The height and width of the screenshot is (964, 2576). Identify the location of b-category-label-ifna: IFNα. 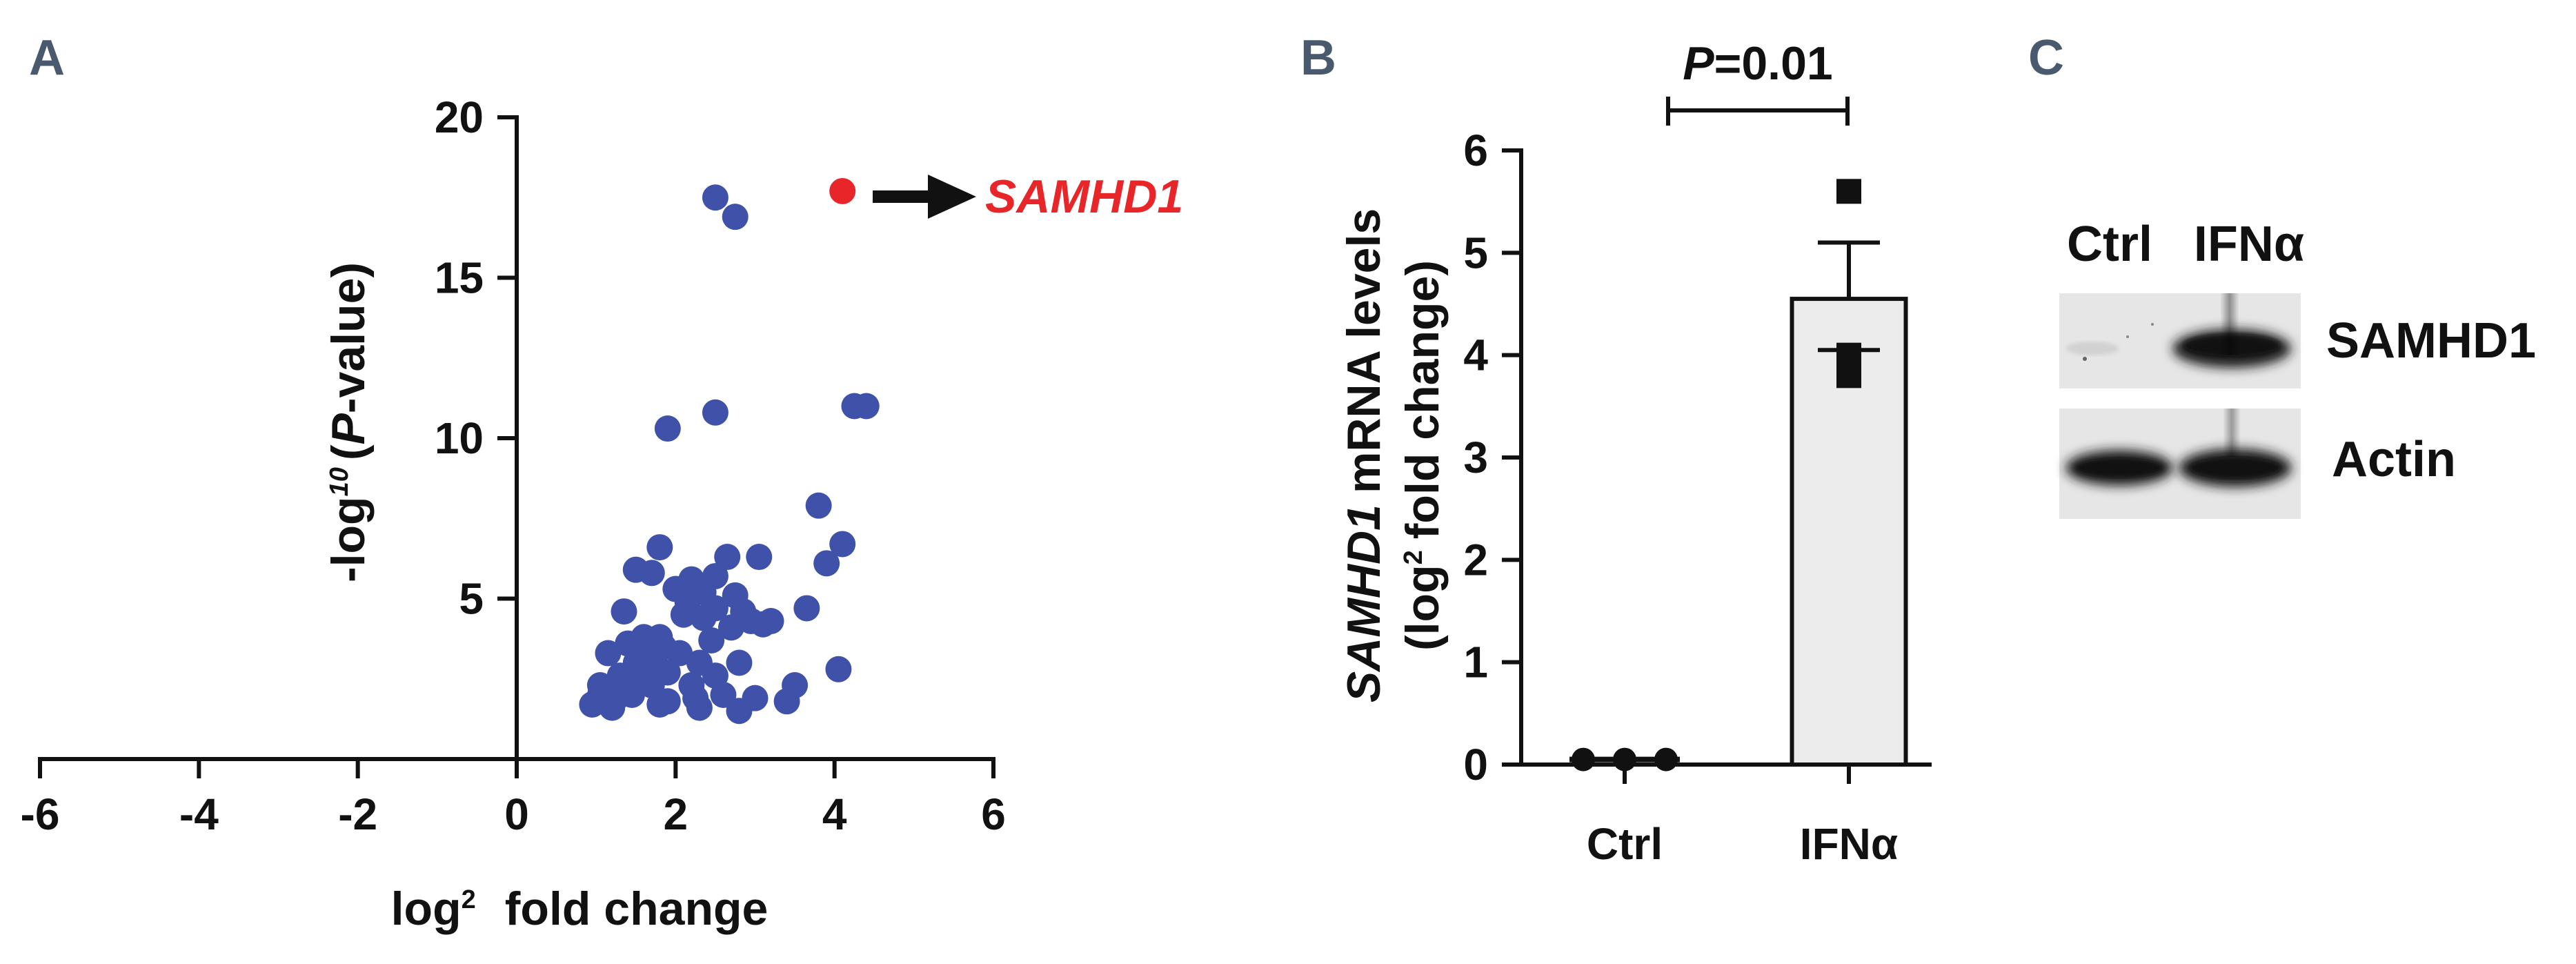
(1849, 844).